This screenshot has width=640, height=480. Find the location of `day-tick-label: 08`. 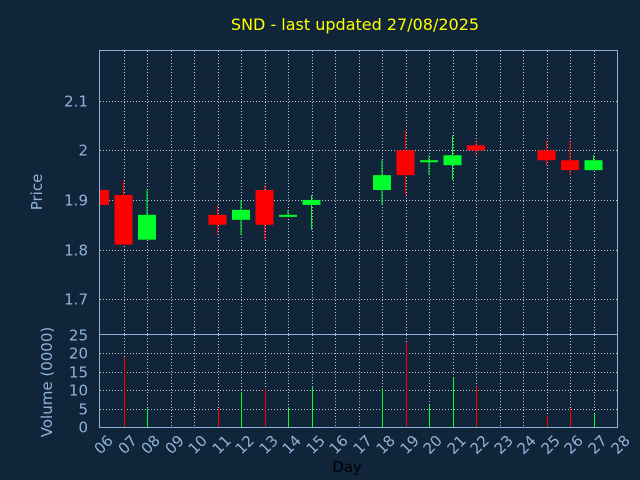

day-tick-label: 08 is located at coordinates (151, 445).